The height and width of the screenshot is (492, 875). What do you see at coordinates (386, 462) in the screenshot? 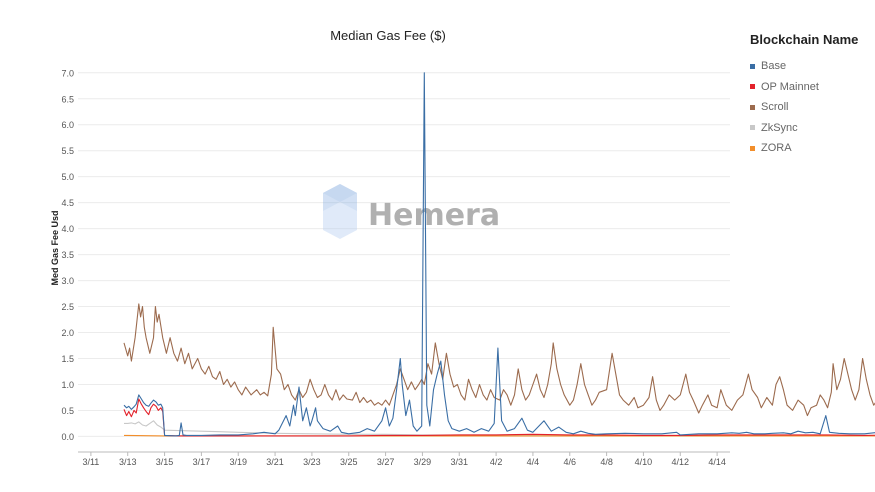
I see `x-tick-label: 3/27` at bounding box center [386, 462].